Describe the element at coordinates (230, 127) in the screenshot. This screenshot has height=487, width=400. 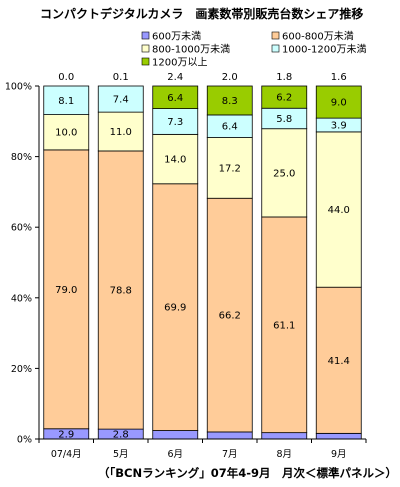
I see `data-label-3-3: 6.4` at that location.